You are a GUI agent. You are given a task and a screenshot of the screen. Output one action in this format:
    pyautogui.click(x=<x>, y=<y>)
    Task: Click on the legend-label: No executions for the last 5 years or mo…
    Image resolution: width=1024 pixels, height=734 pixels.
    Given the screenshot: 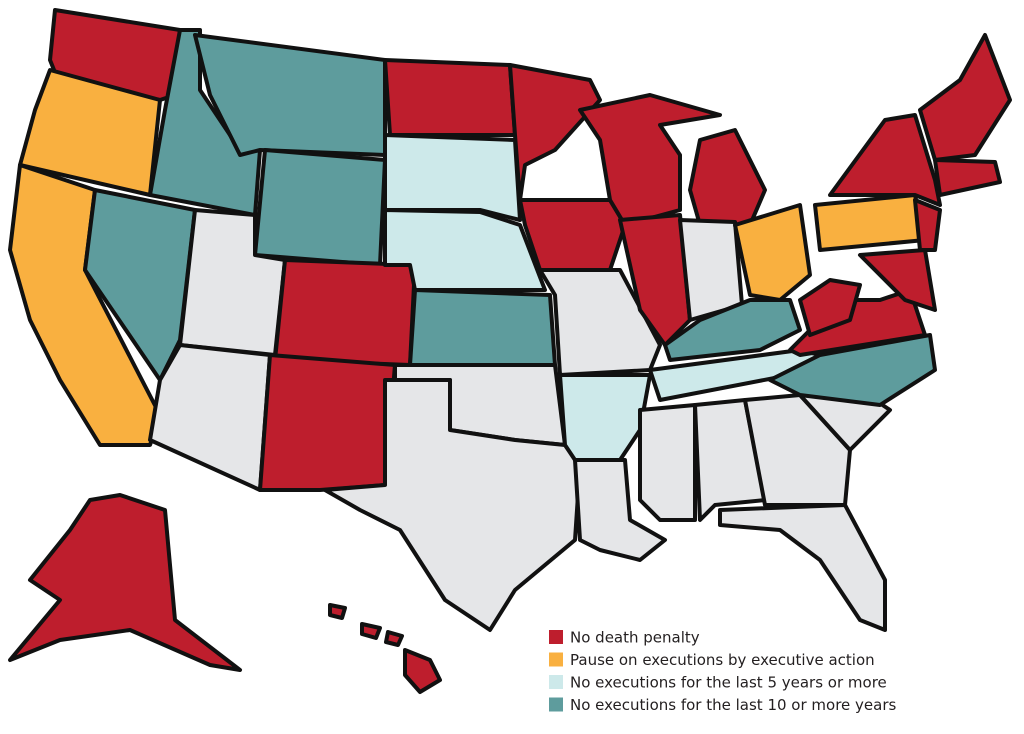 What is the action you would take?
    pyautogui.click(x=728, y=683)
    